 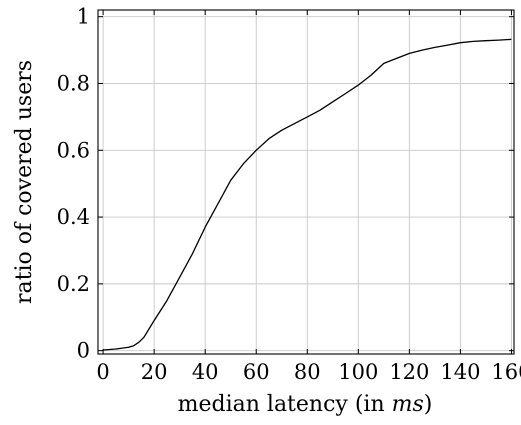 I want to click on x-tick-label: 40, so click(x=205, y=372).